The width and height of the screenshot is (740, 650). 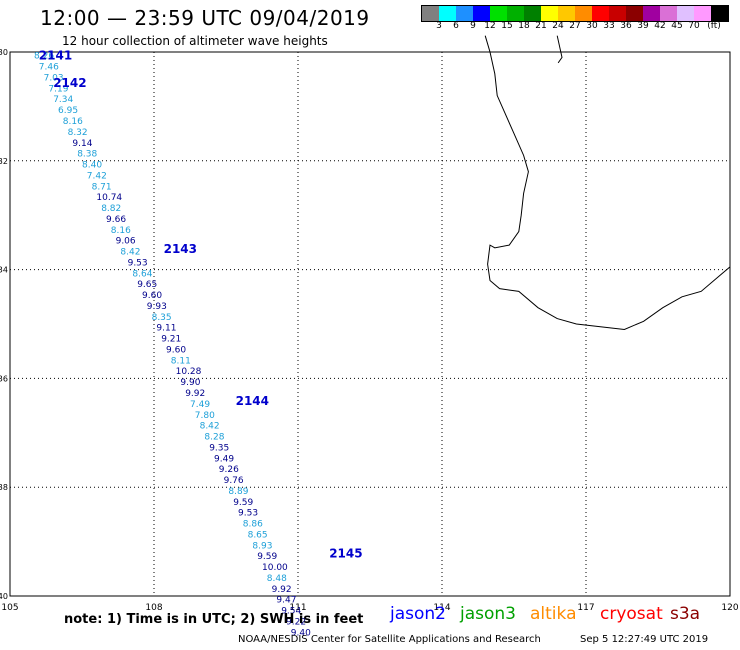 I want to click on wave-height-value: 8.16, so click(x=73, y=122).